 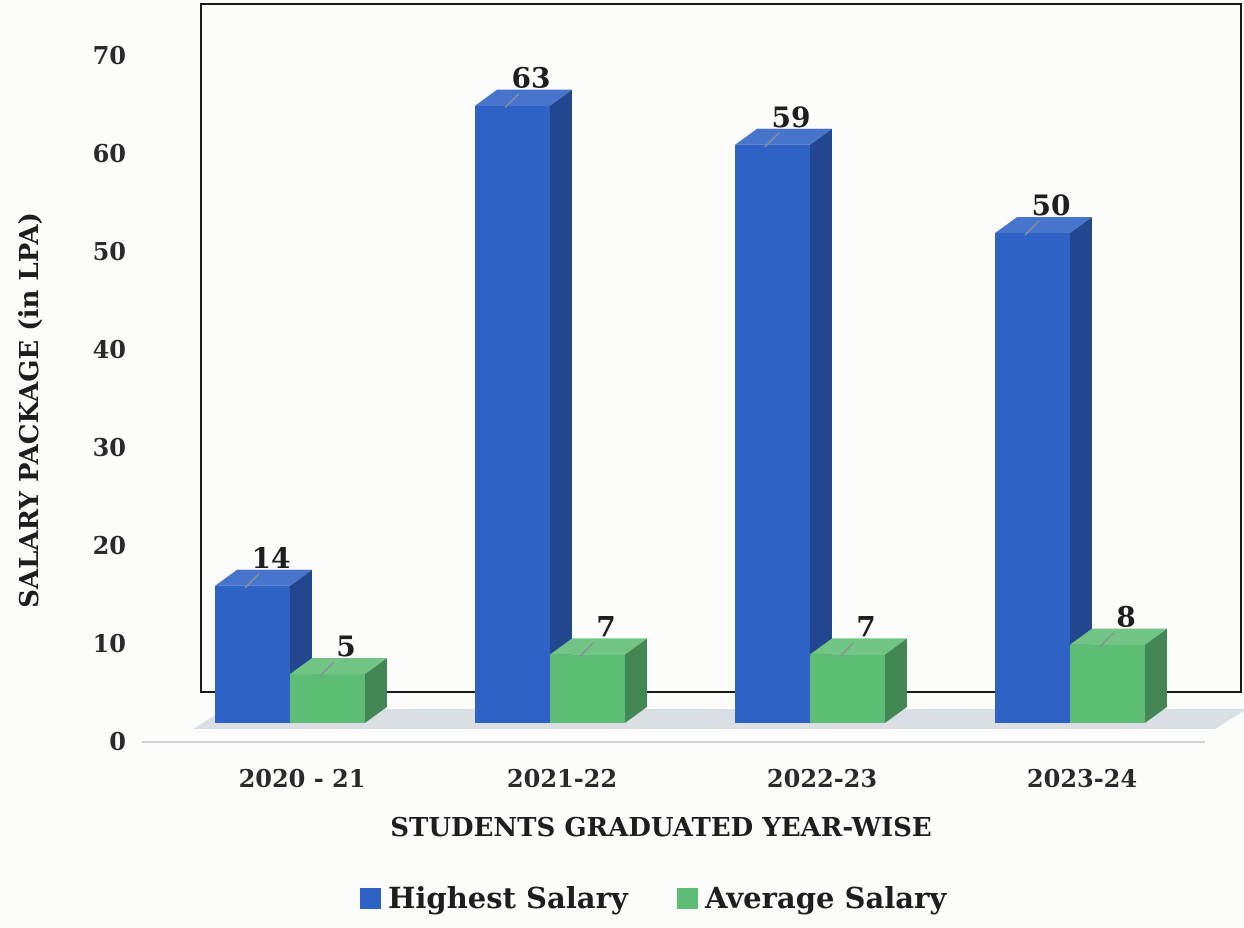 What do you see at coordinates (531, 78) in the screenshot?
I see `data-label: 63` at bounding box center [531, 78].